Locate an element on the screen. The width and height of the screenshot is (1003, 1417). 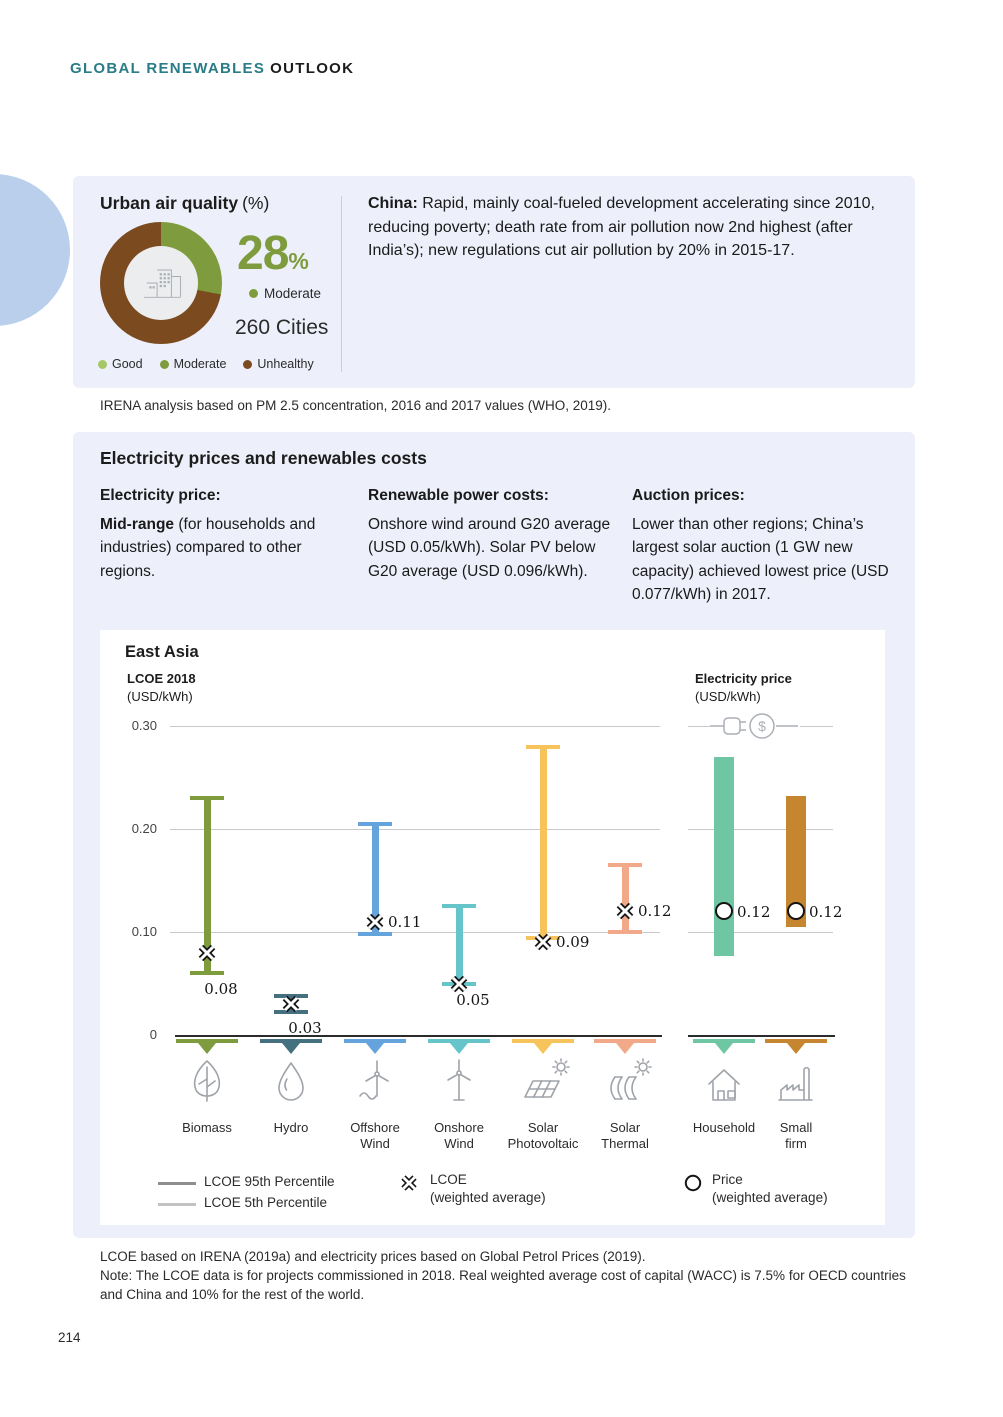
p95-line-swatch is located at coordinates (177, 1183).